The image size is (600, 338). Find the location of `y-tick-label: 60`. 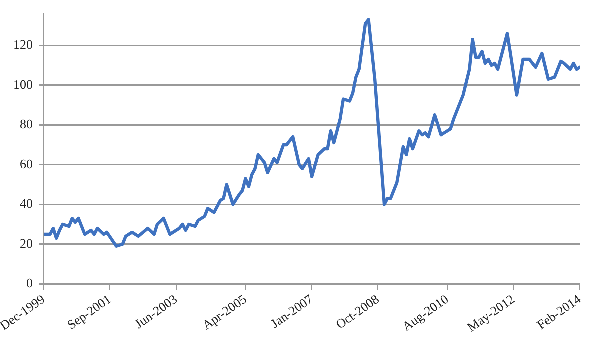

y-tick-label: 60 is located at coordinates (26, 164).